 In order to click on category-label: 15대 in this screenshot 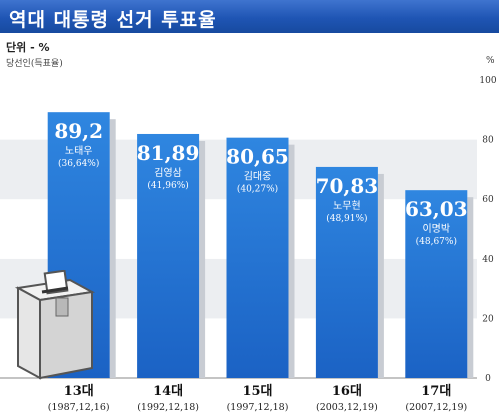, I will do `click(257, 391)`.